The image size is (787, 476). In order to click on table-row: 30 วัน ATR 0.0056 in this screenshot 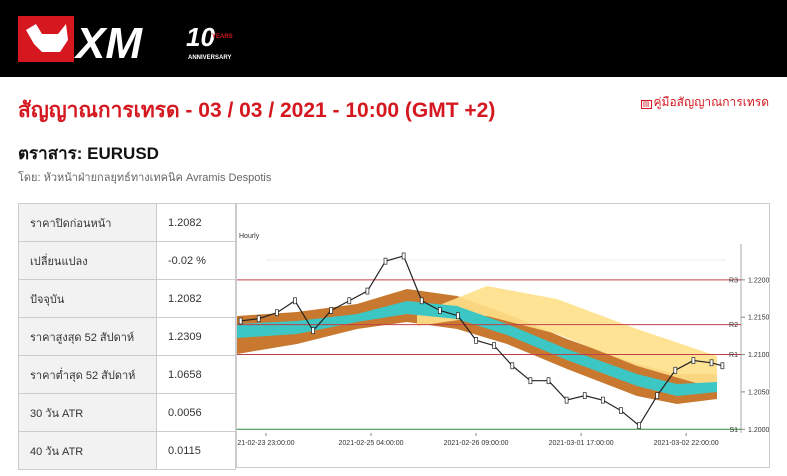, I will do `click(127, 412)`.